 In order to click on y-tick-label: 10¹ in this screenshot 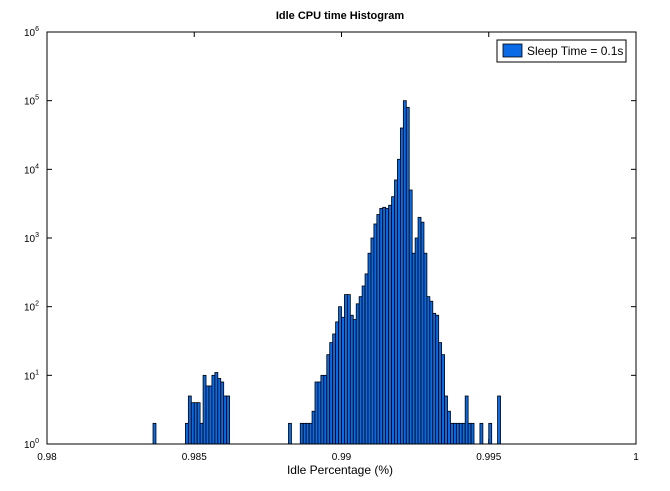, I will do `click(31, 375)`.